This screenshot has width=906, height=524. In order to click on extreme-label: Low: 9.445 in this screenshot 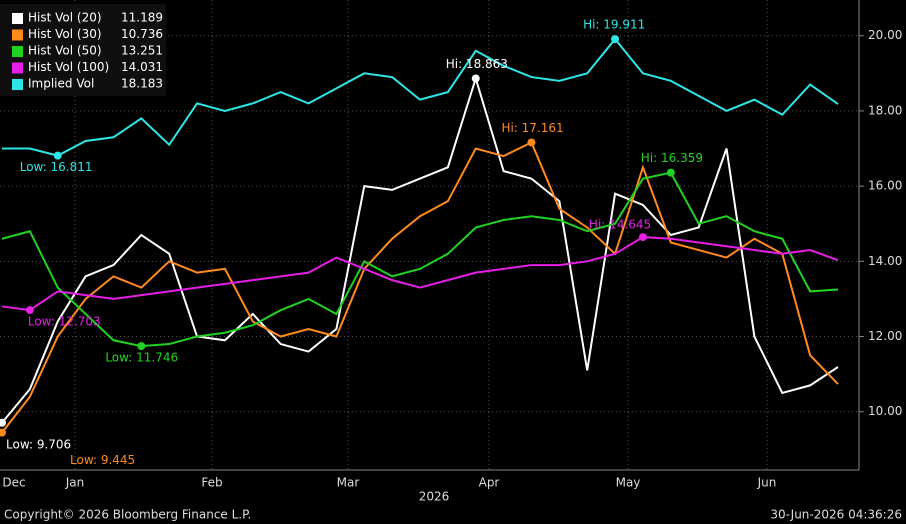, I will do `click(102, 460)`.